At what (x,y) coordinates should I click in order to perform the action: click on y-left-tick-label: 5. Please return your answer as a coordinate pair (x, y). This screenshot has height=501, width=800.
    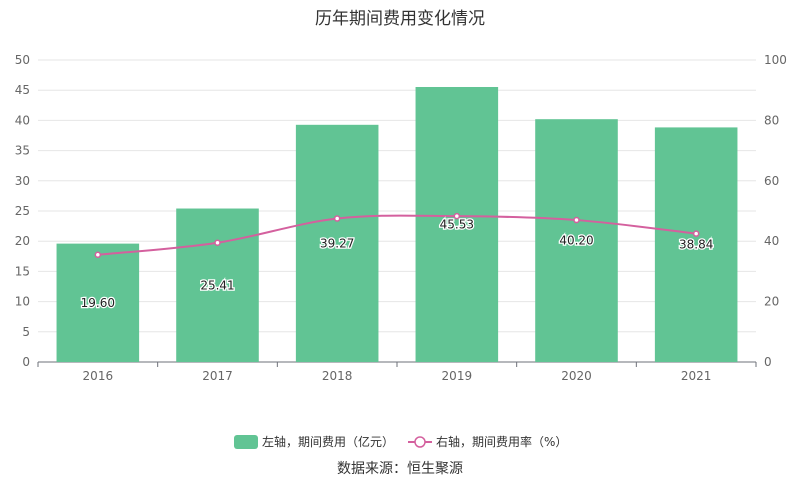
    Looking at the image, I should click on (26, 332).